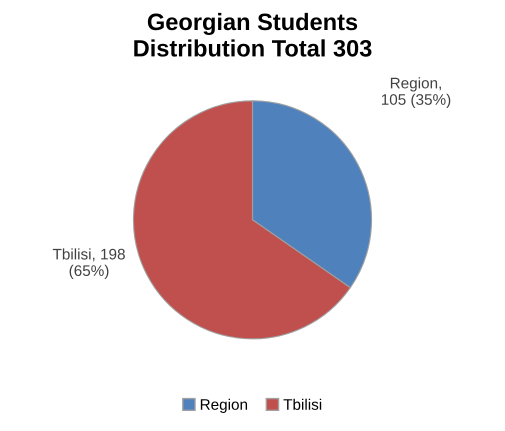  What do you see at coordinates (303, 404) in the screenshot?
I see `legend-label: Tbilisi` at bounding box center [303, 404].